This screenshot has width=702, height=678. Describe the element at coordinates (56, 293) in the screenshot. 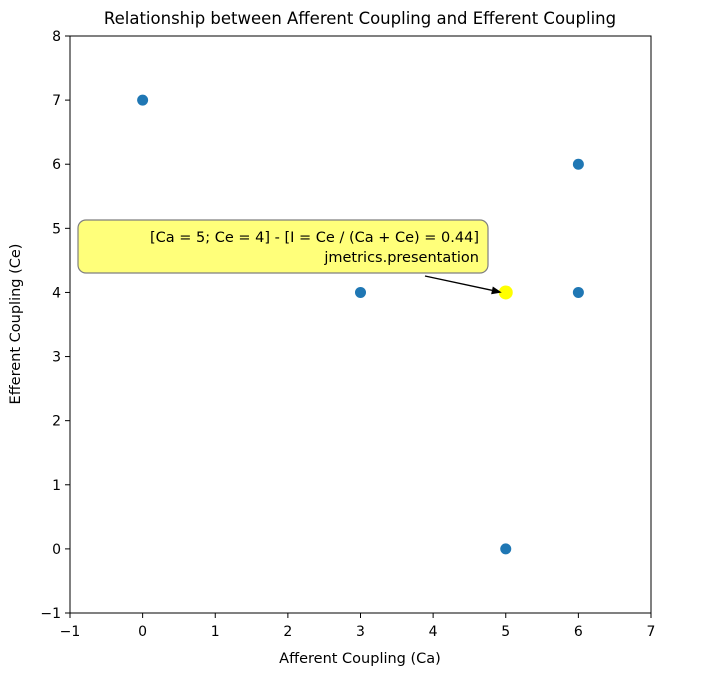

I see `y-tick-label: 4` at that location.